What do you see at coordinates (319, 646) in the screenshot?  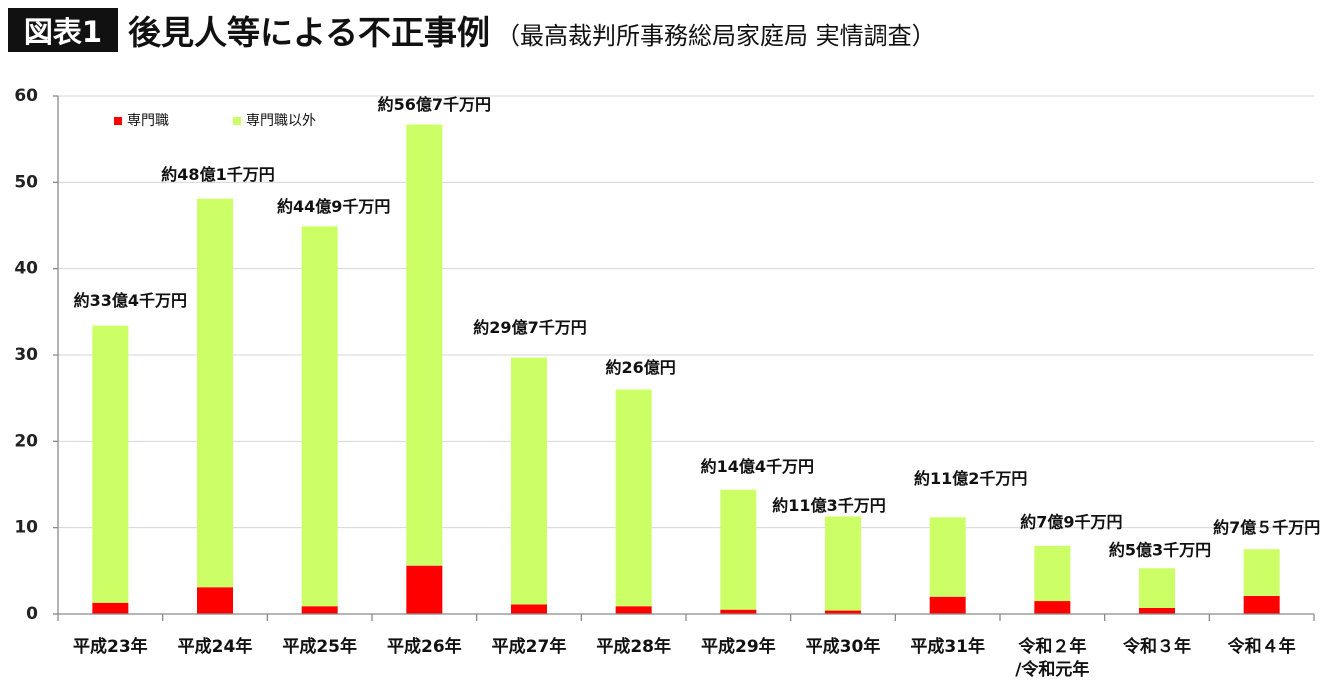 I see `x-tick-label-3: 平成25年` at bounding box center [319, 646].